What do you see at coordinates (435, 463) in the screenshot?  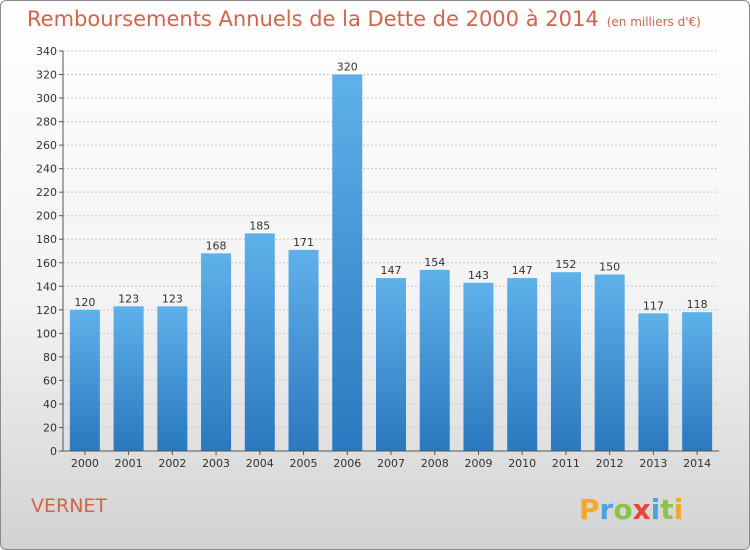 I see `x-tick-label: 2008` at bounding box center [435, 463].